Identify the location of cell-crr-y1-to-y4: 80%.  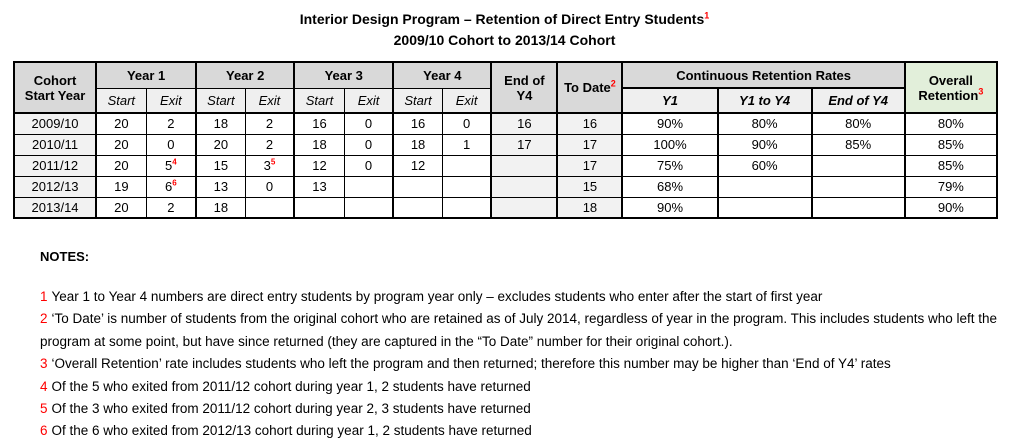
(764, 123).